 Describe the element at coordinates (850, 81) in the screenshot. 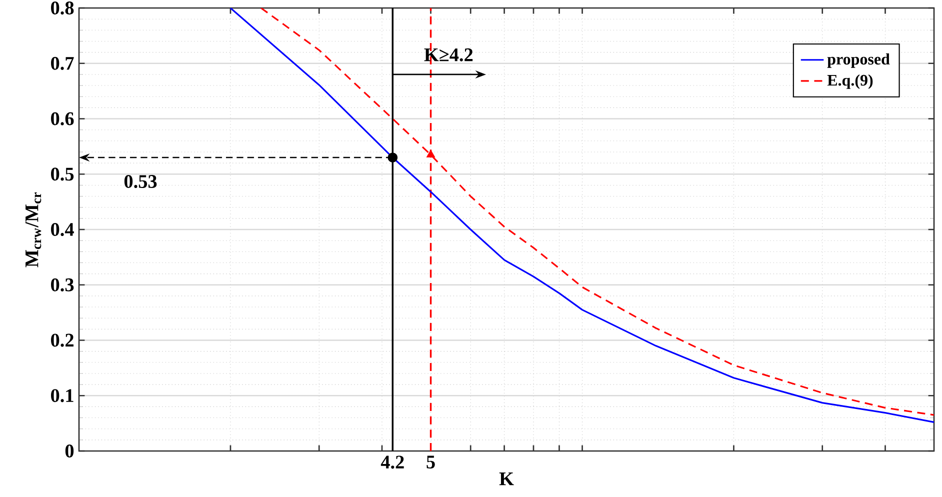

I see `legend-label: E.q.(9)` at that location.